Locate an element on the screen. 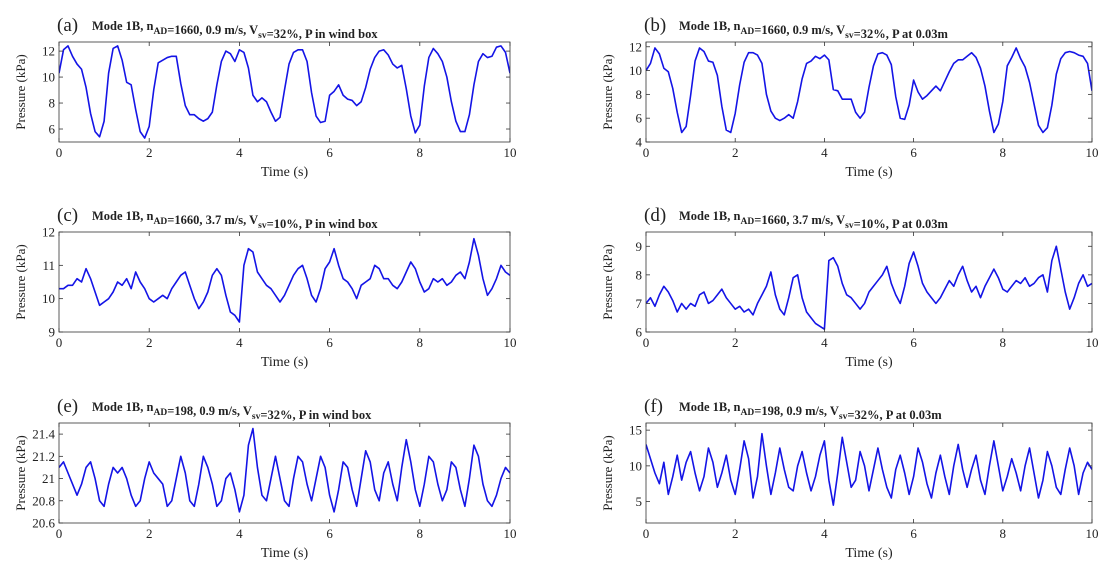  title-text: =10%, P in wind box is located at coordinates (323, 224).